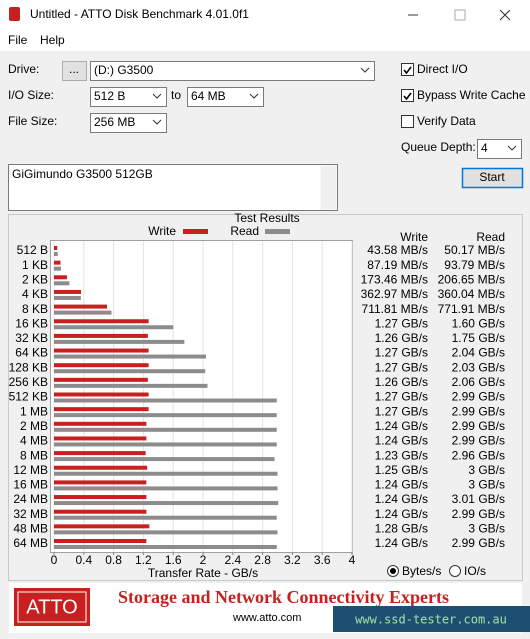 This screenshot has width=530, height=639. I want to click on io-from-select, so click(128, 97).